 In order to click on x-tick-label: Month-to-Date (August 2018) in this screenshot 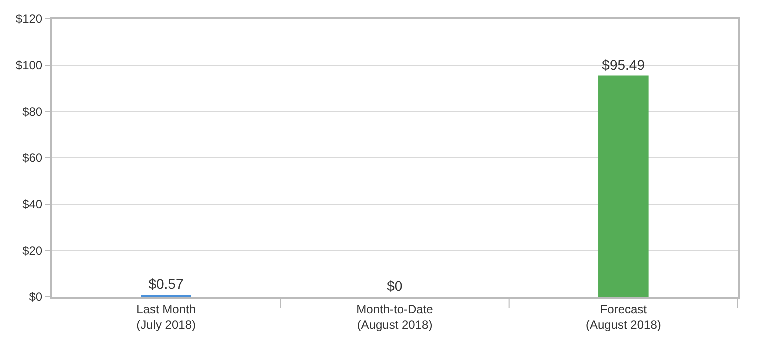, I will do `click(395, 317)`.